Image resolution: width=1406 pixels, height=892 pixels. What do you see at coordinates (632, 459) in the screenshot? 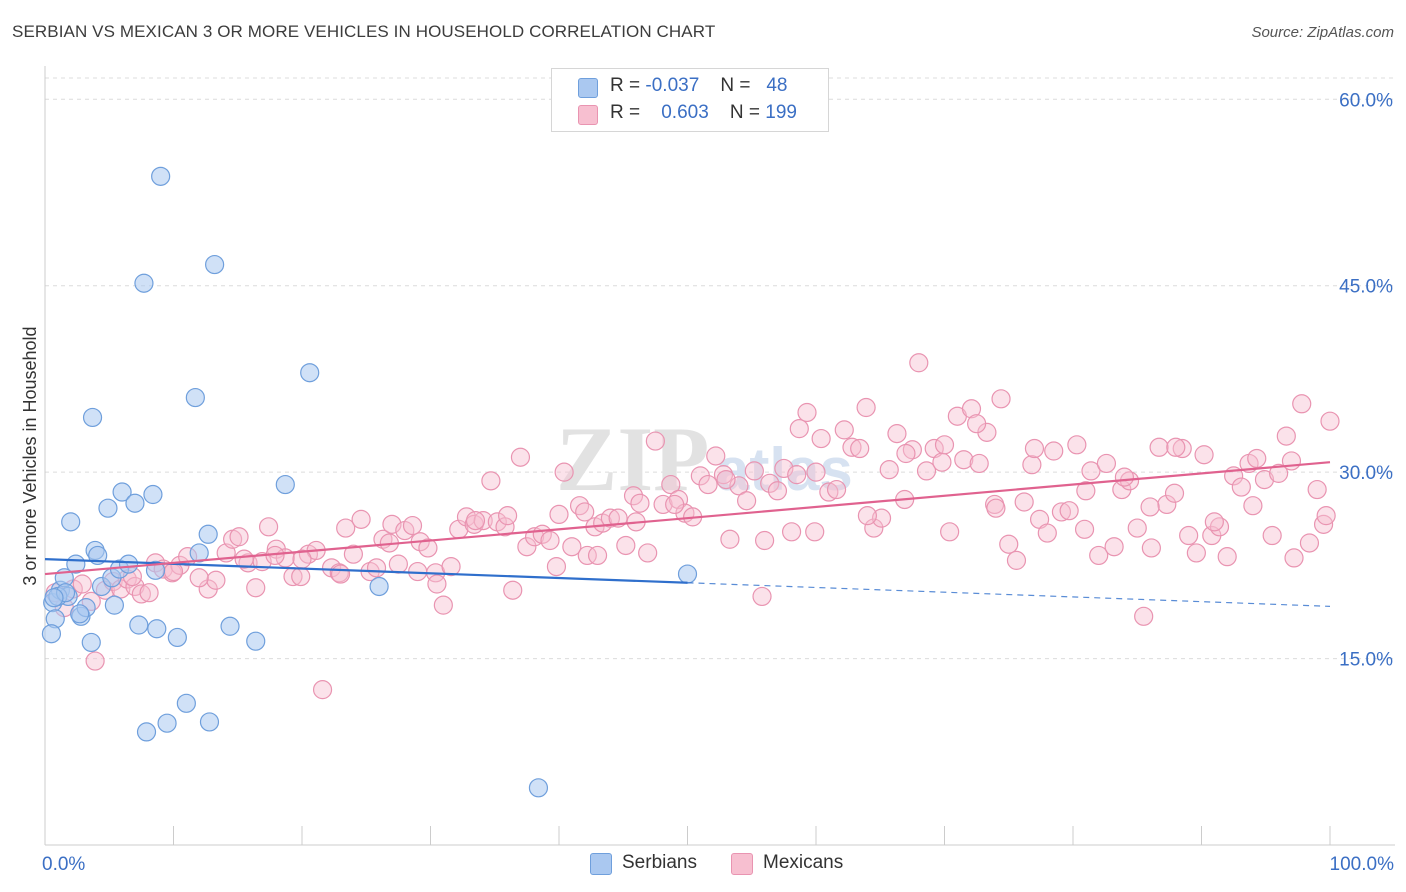
I see `watermark-zip: ZIP` at bounding box center [632, 459].